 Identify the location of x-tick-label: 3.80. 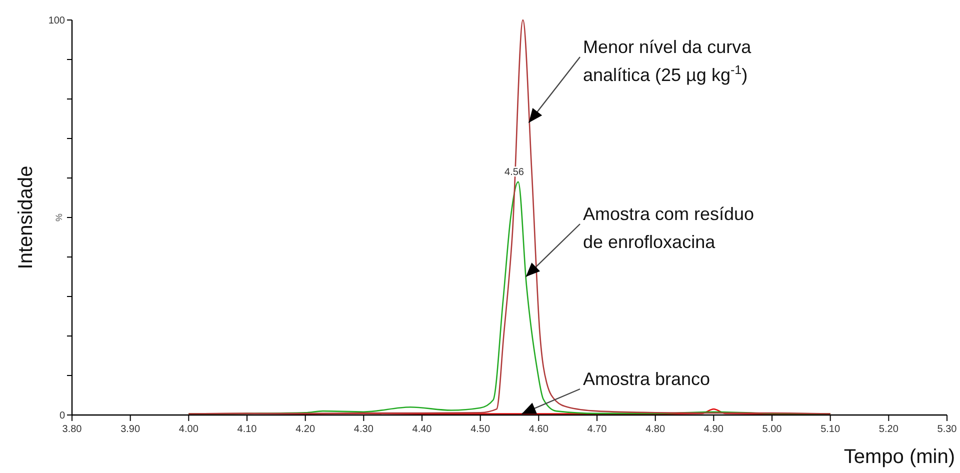
(72, 429).